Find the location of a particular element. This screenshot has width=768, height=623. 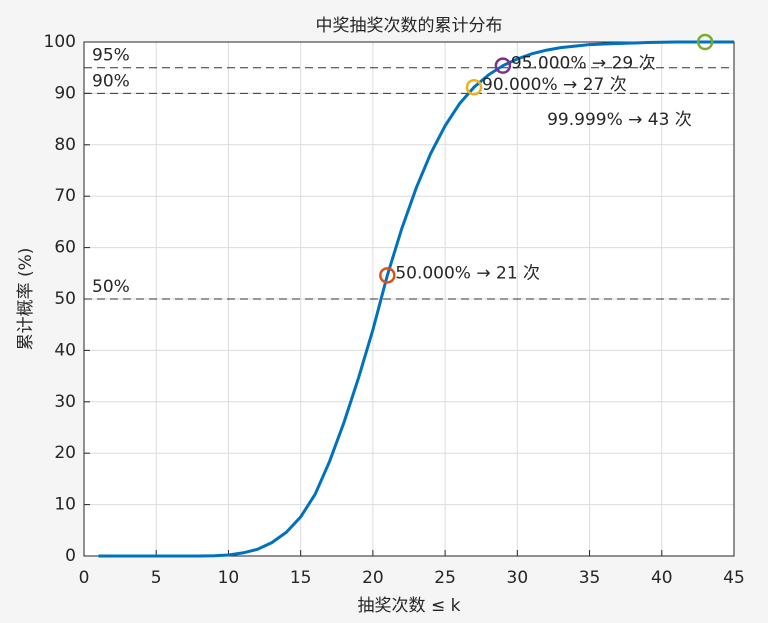

x-tick-label: 30 is located at coordinates (518, 578).